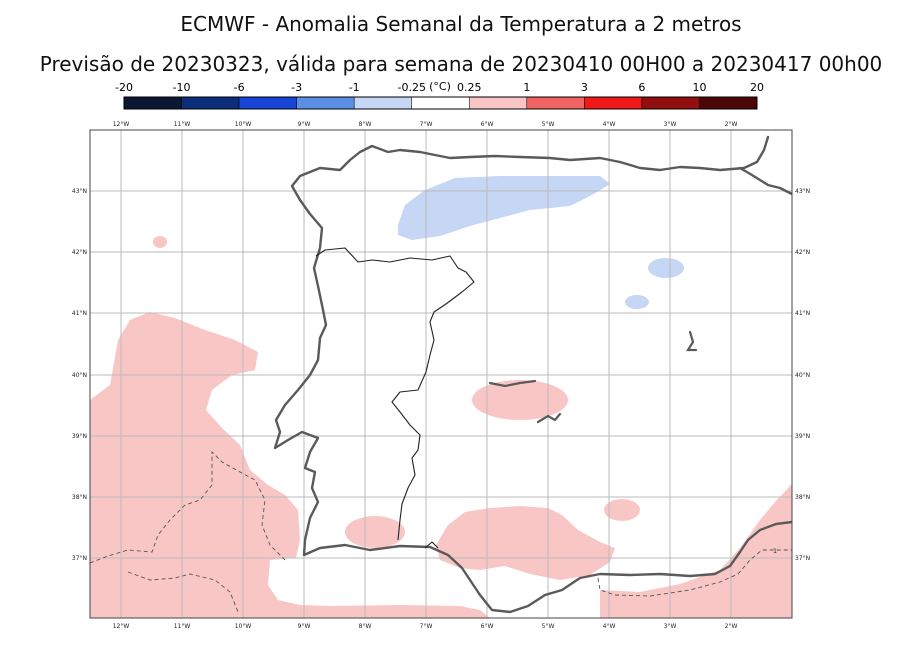 The image size is (922, 652). Describe the element at coordinates (526, 87) in the screenshot. I see `colorbar-label: 1` at that location.